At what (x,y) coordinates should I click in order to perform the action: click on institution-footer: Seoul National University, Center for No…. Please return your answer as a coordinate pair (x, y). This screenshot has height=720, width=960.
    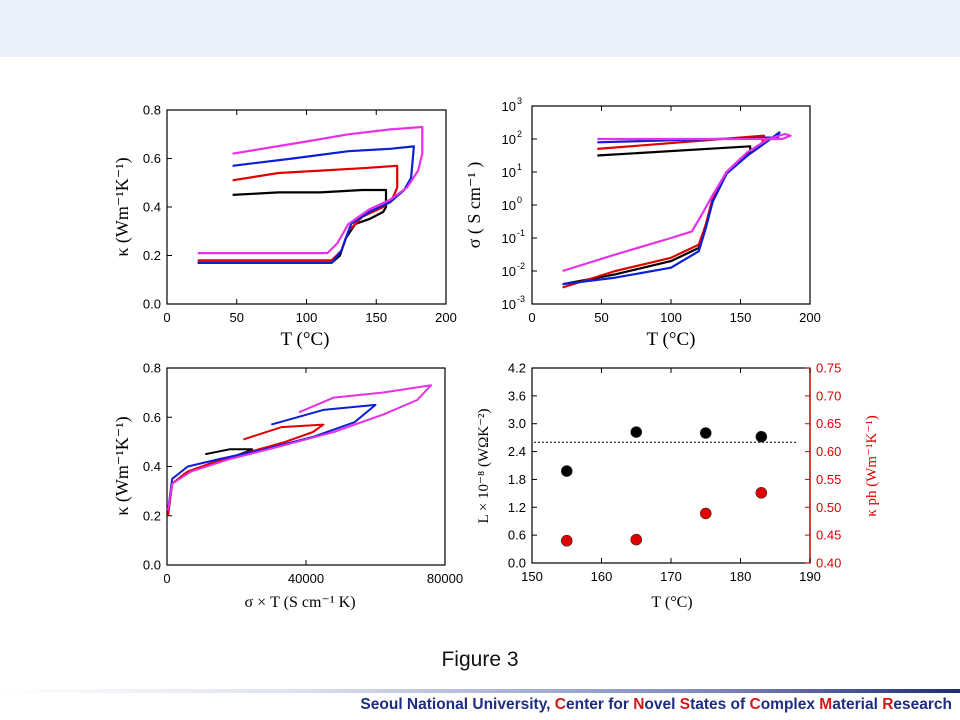
    Looking at the image, I should click on (656, 705).